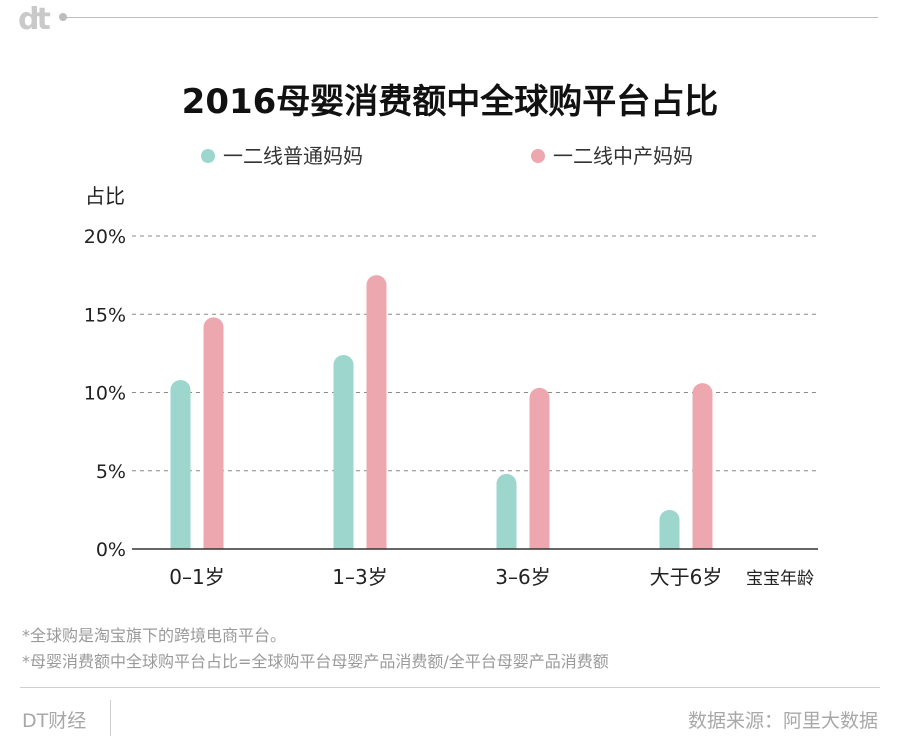  I want to click on legend-label-2: 一二线中产妈妈, so click(623, 156).